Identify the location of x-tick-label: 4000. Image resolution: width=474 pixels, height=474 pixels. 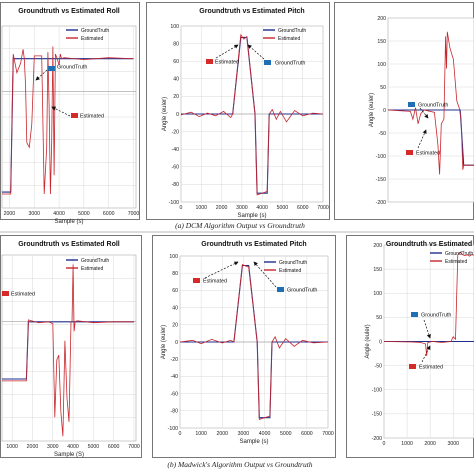
(265, 434).